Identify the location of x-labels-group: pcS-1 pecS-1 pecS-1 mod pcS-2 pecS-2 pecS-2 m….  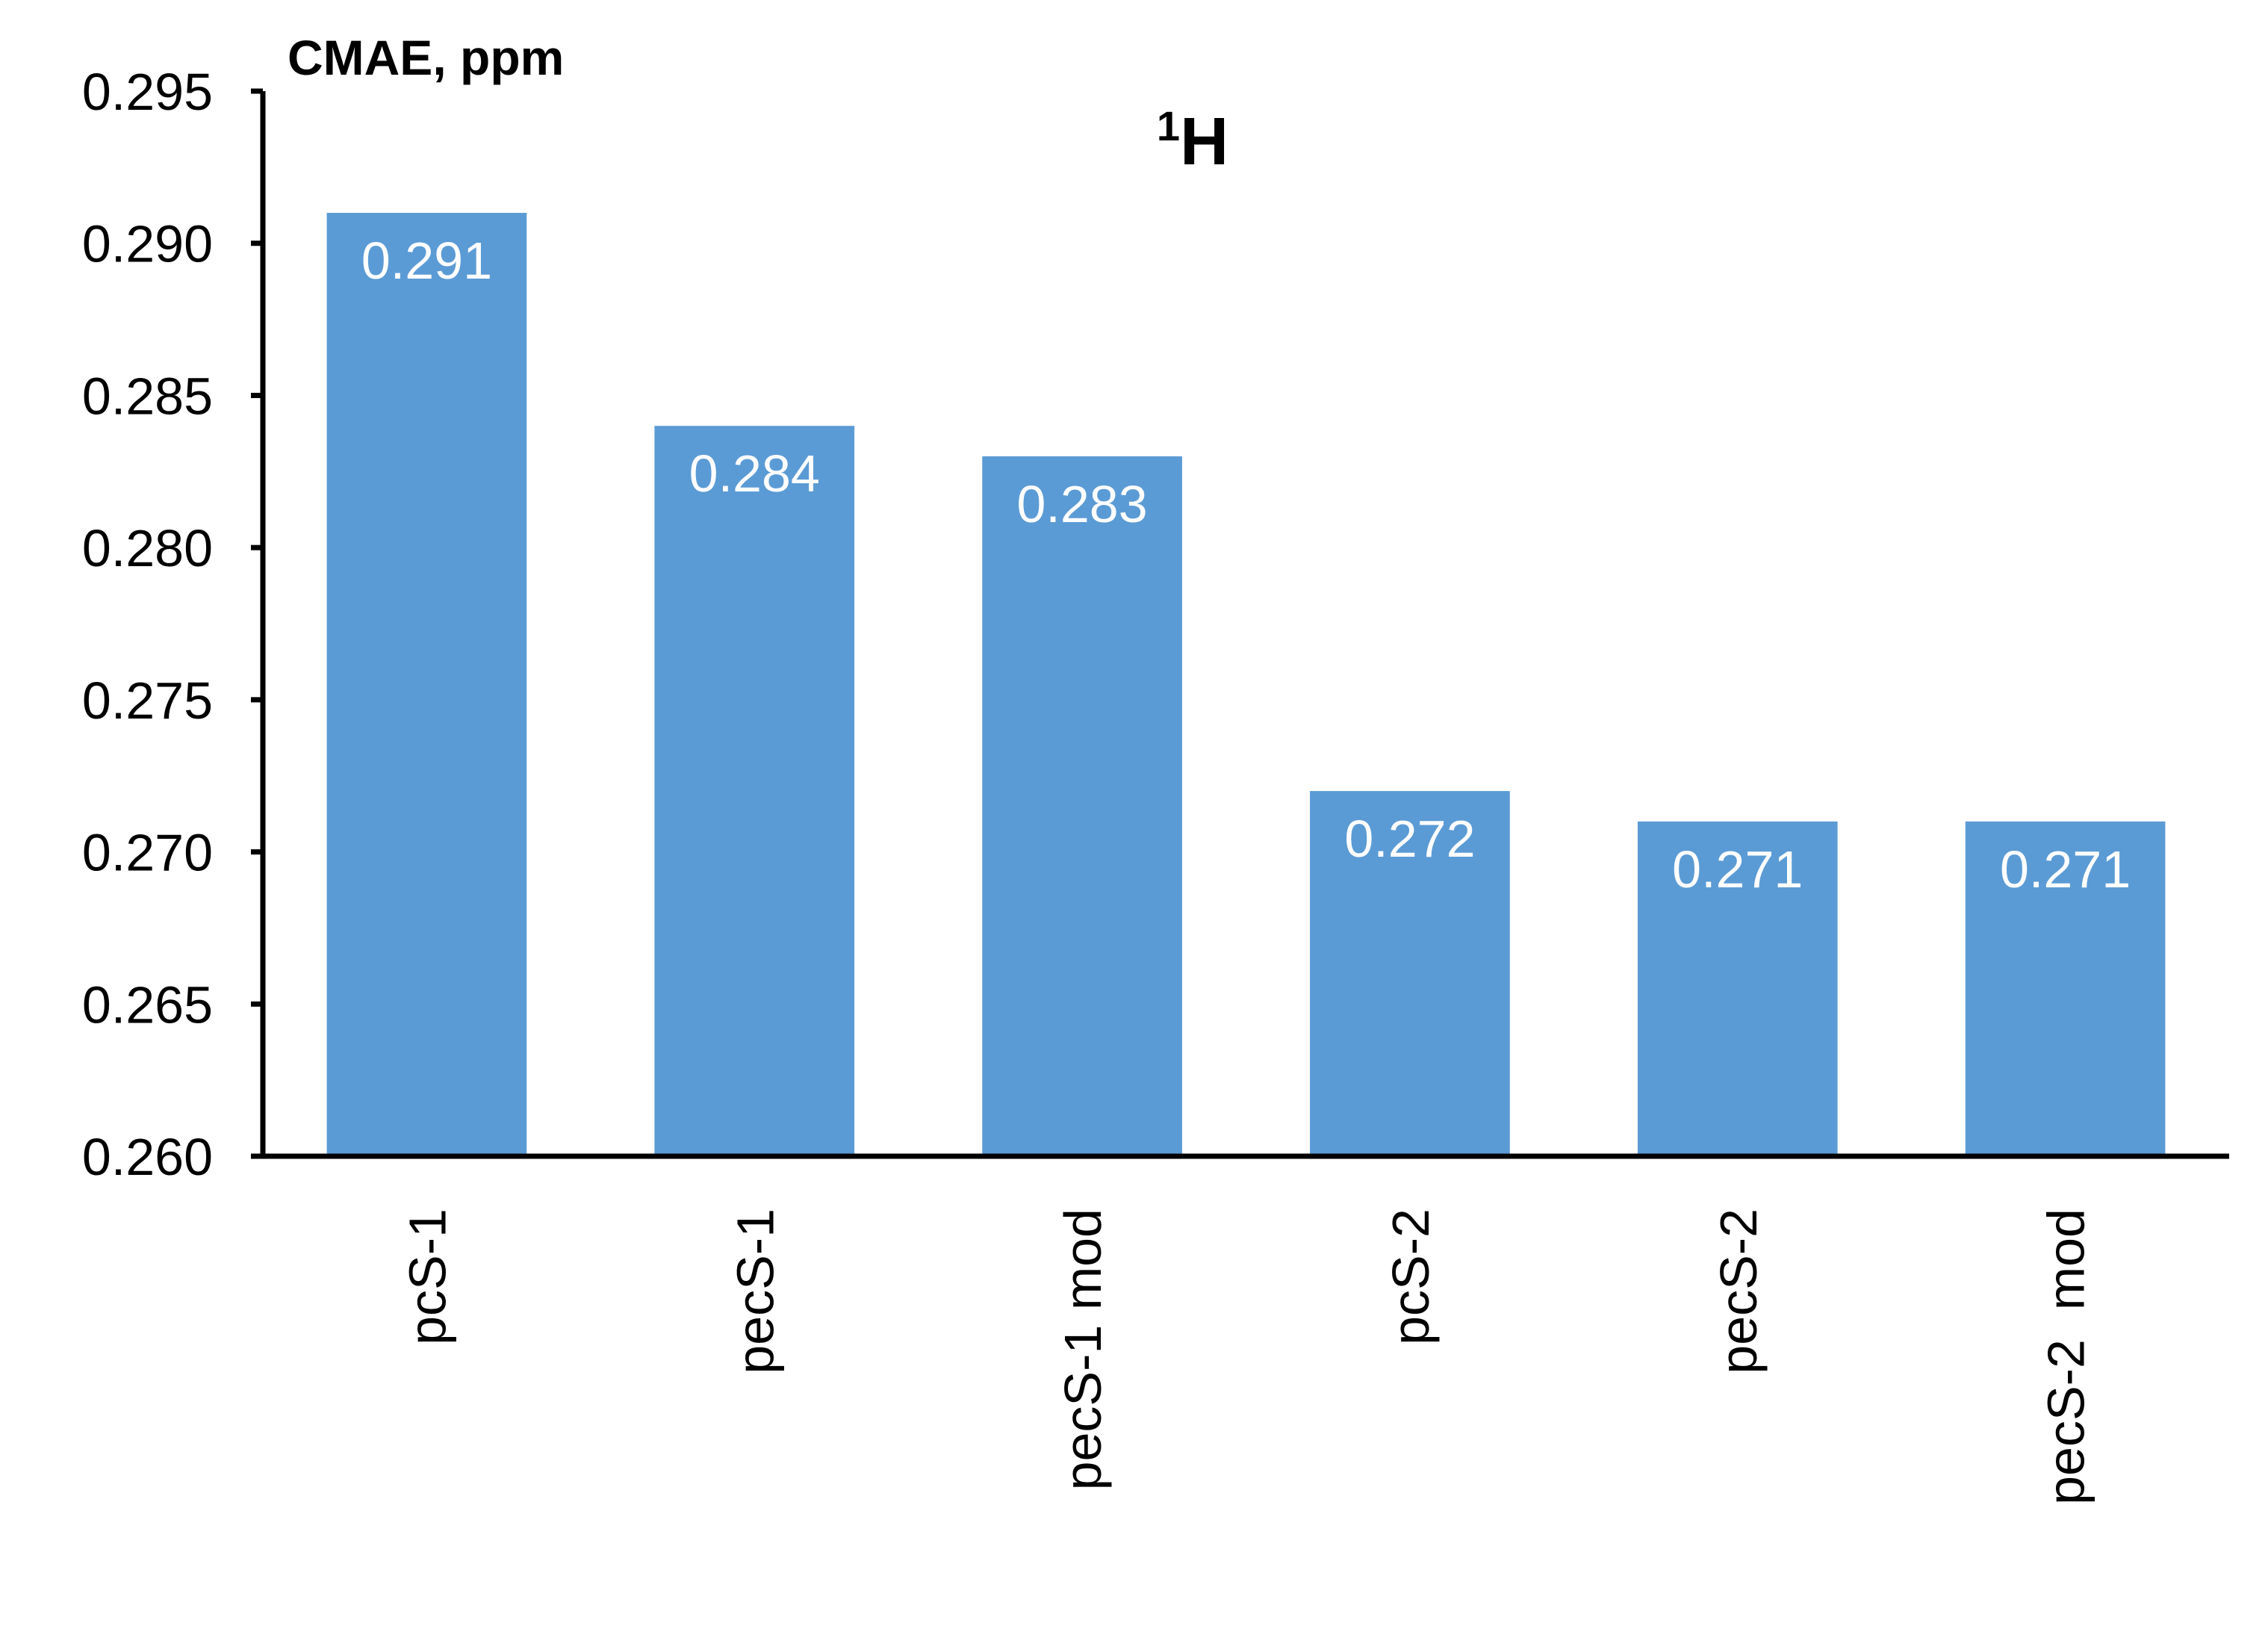
(1247, 1357).